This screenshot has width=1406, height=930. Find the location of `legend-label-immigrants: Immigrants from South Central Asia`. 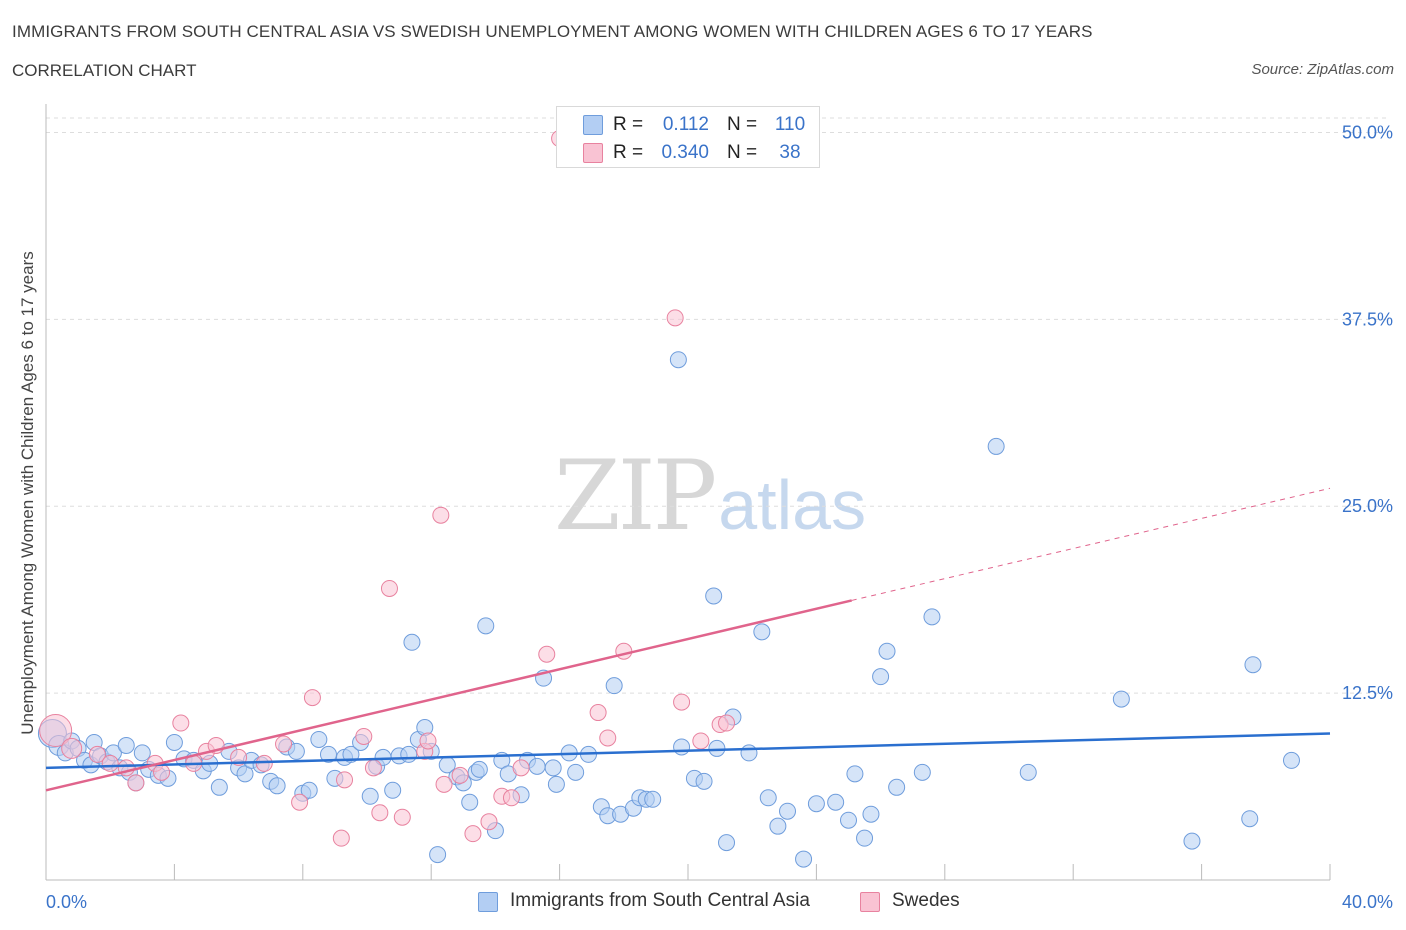

legend-label-immigrants: Immigrants from South Central Asia is located at coordinates (660, 900).